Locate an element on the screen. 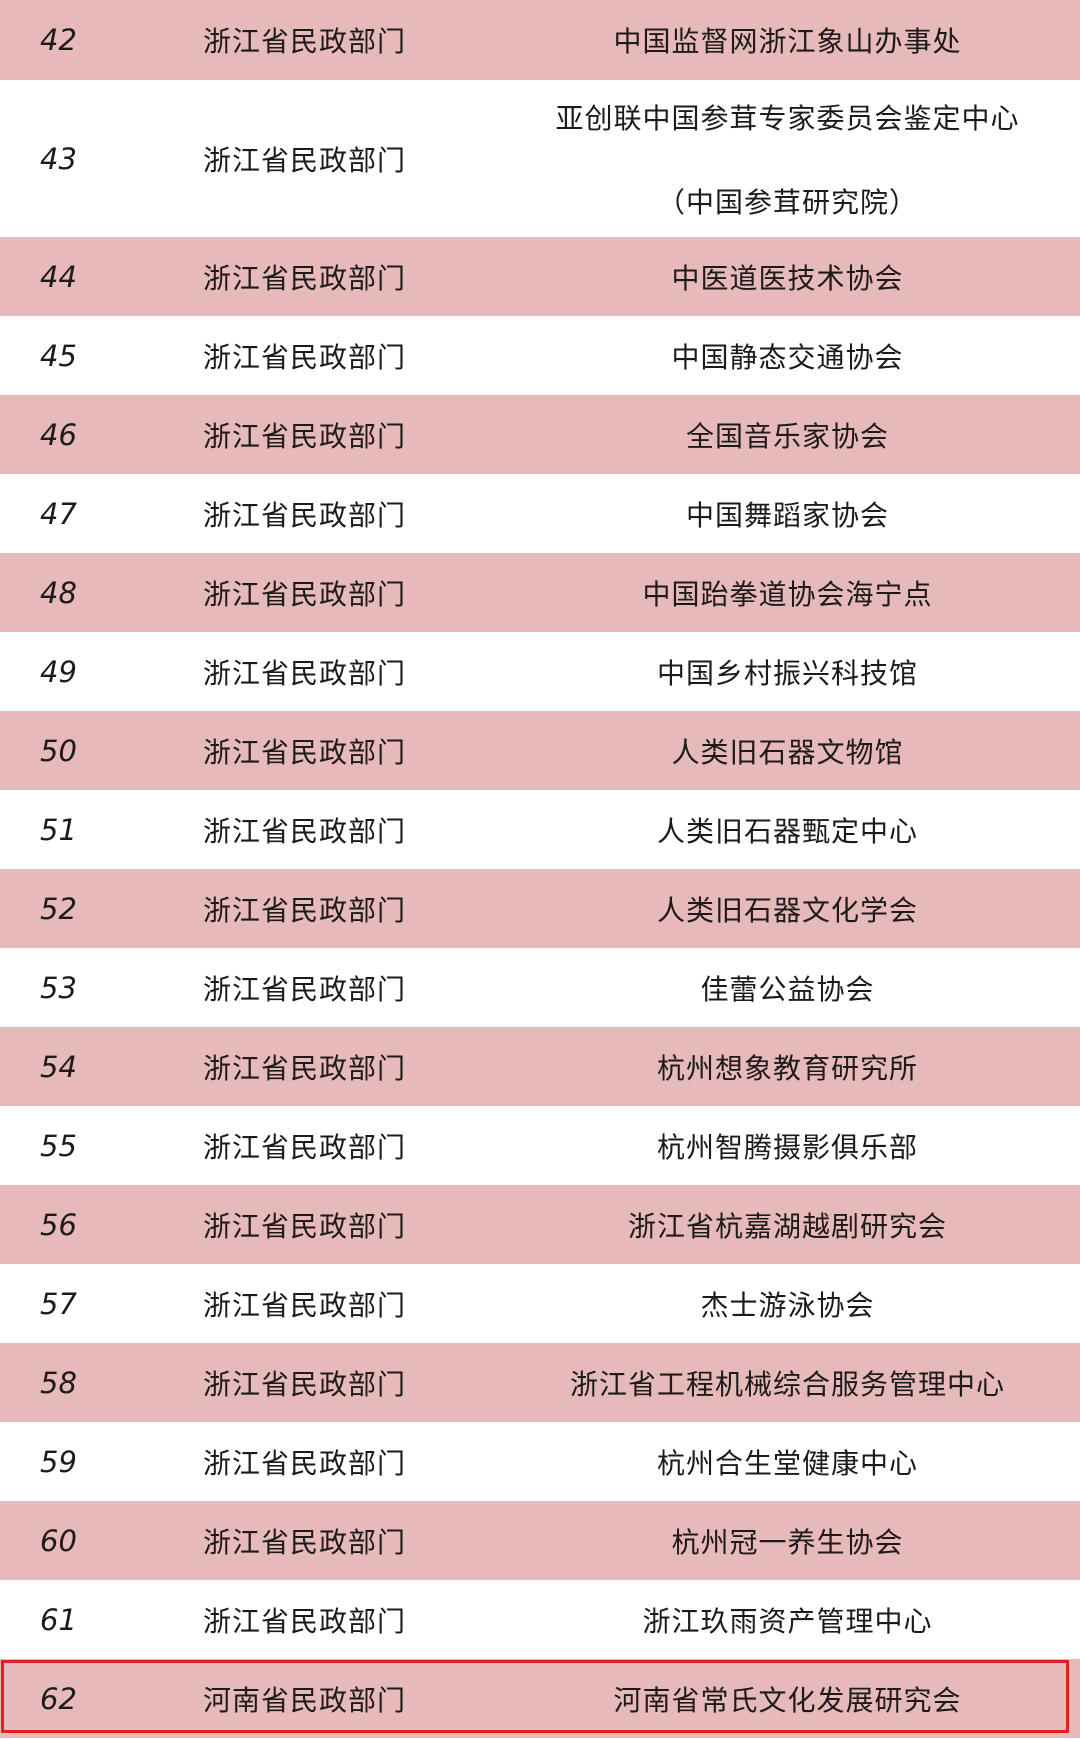 The image size is (1080, 1739). table-row: 48 浙江省民政部门 中国跆拳道协会海宁点 is located at coordinates (540, 592).